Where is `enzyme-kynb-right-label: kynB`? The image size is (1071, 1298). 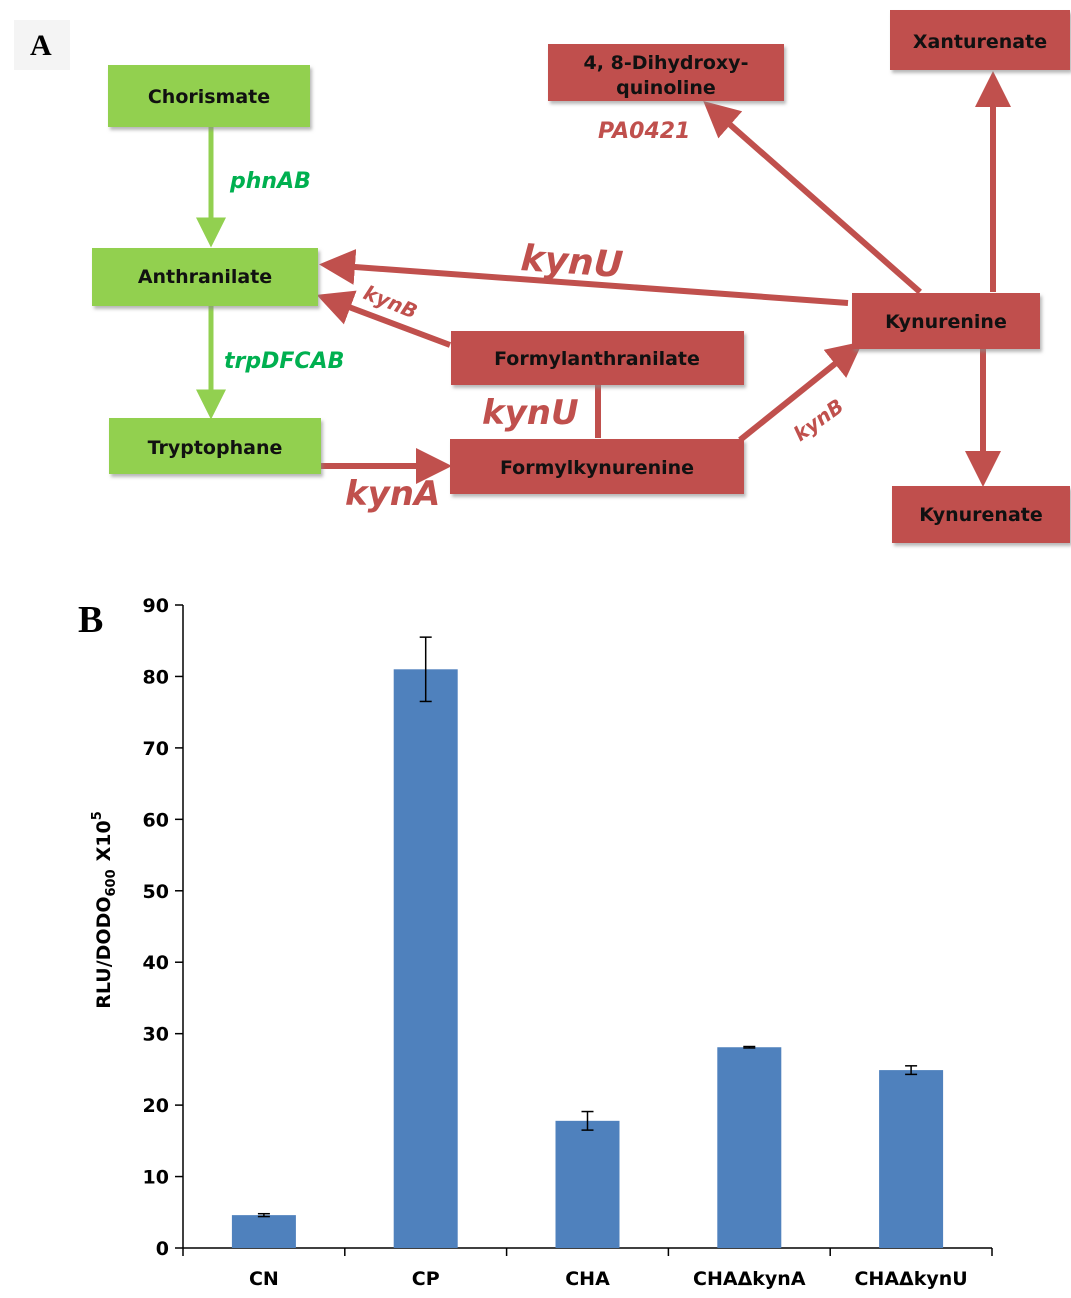
enzyme-kynb-right-label: kynB is located at coordinates (818, 420).